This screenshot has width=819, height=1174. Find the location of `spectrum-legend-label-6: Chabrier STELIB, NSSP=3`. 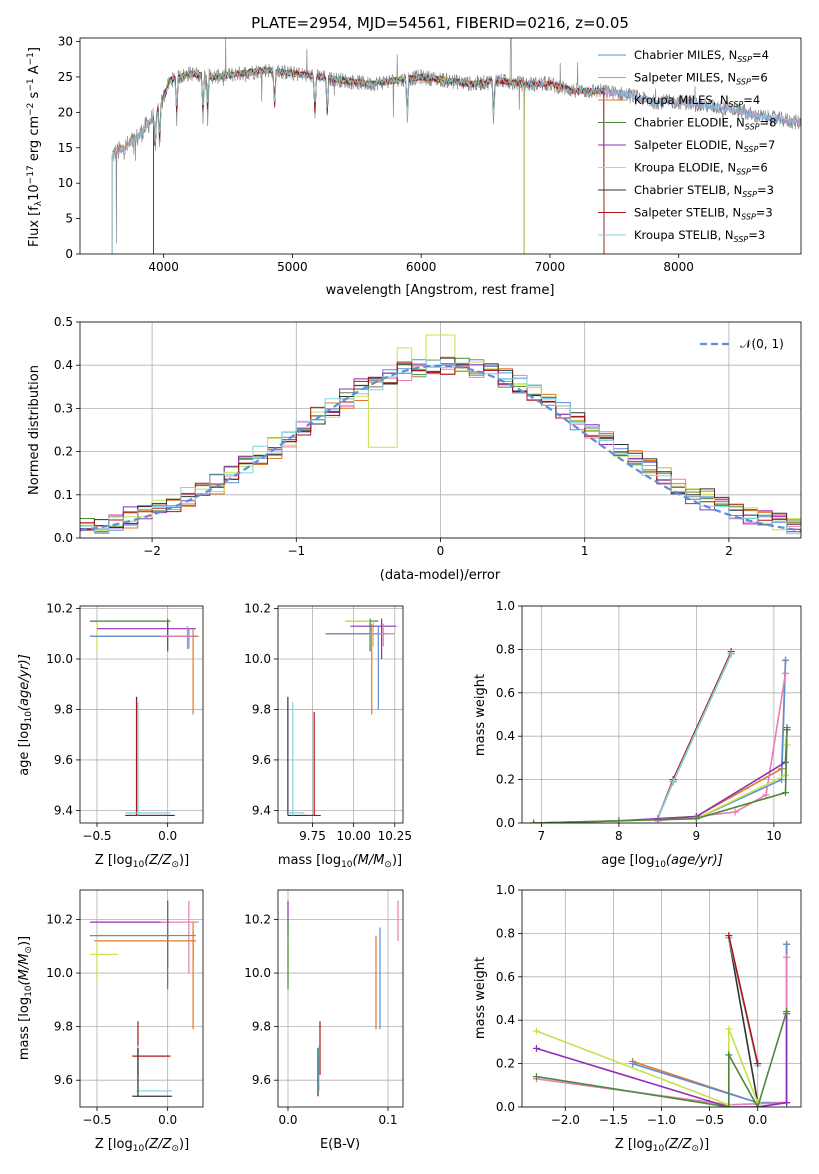

spectrum-legend-label-6: Chabrier STELIB, NSSP=3 is located at coordinates (704, 191).